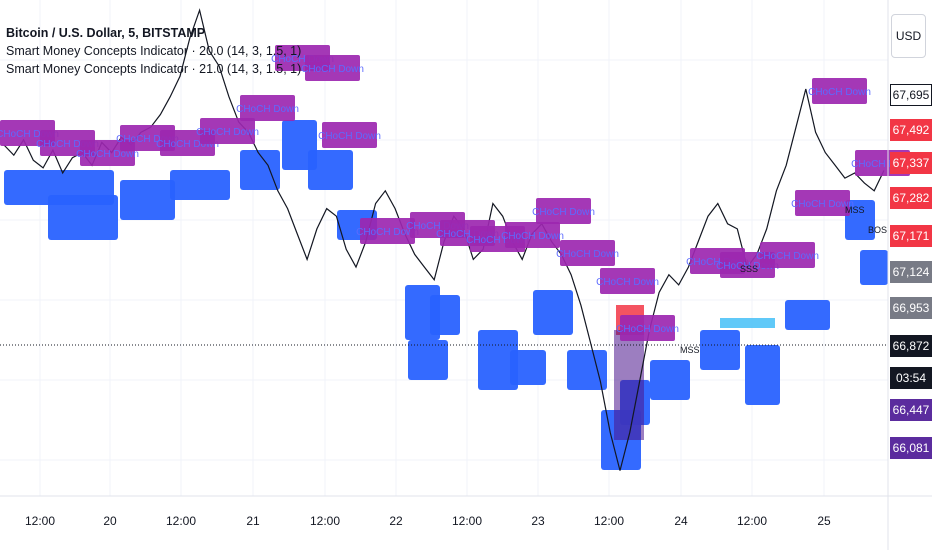 Image resolution: width=932 pixels, height=555 pixels. I want to click on price-axis-label: 67,337, so click(911, 163).